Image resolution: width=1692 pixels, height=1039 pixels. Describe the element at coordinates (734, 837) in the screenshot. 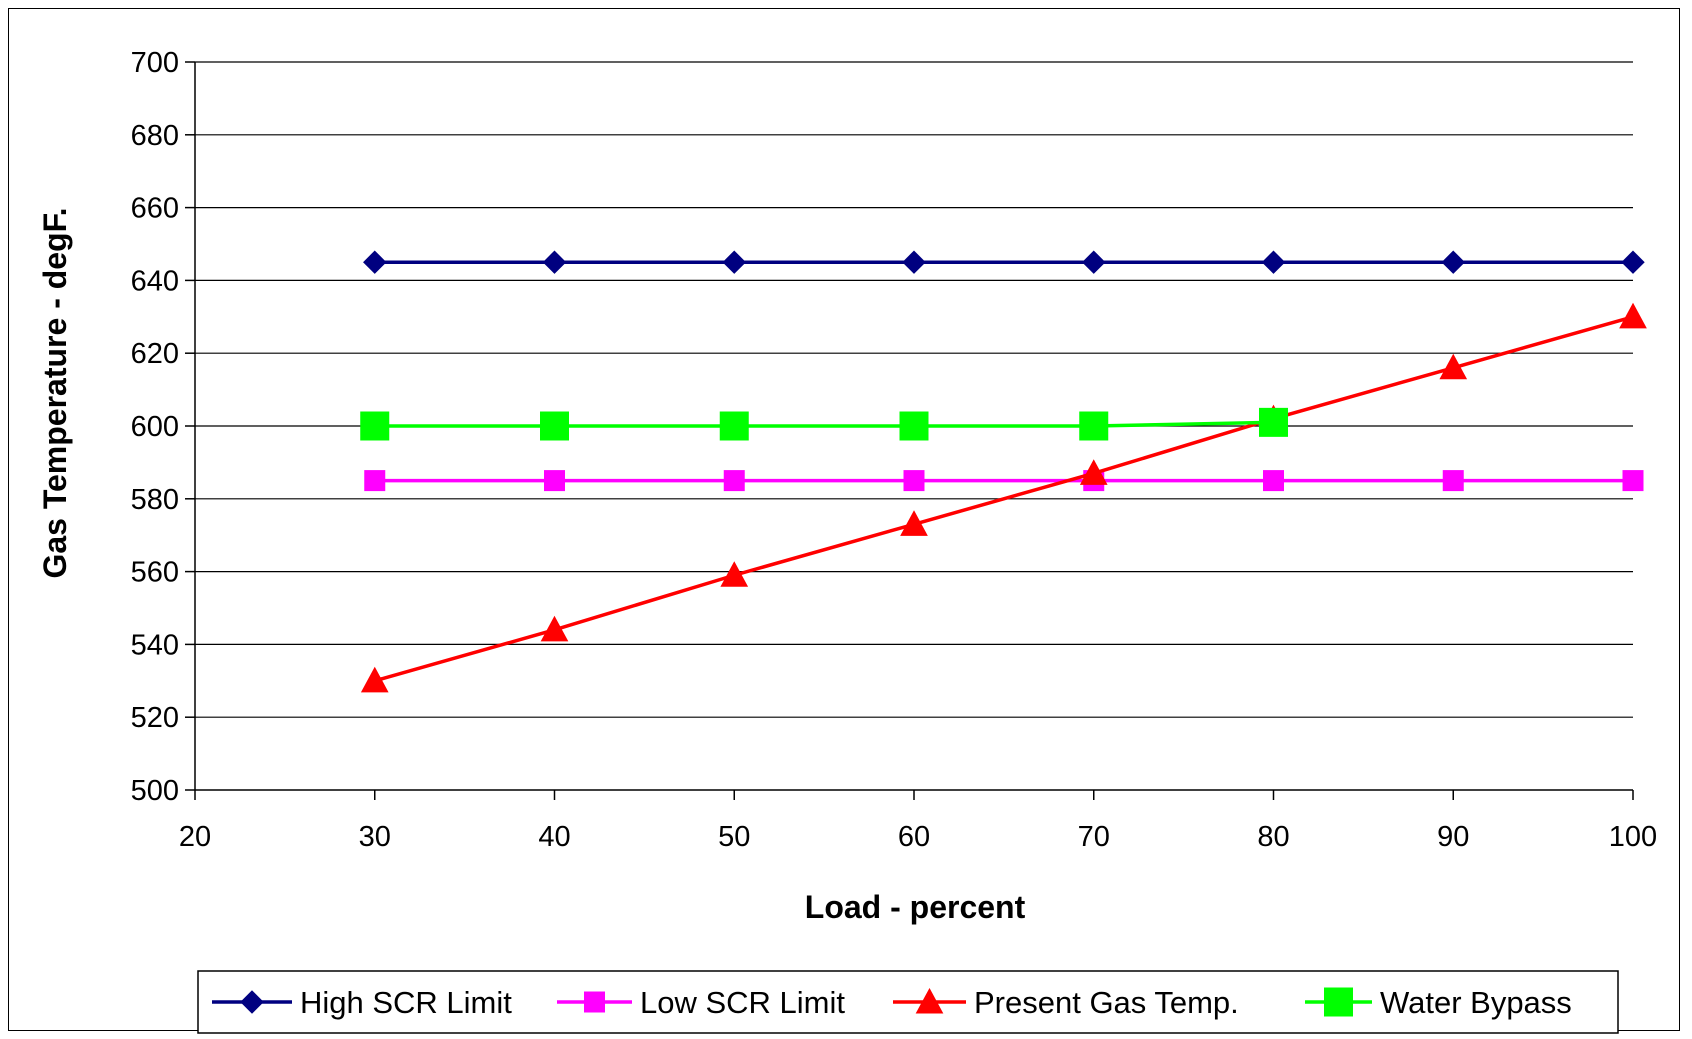

I see `x-tick-label: 50` at that location.